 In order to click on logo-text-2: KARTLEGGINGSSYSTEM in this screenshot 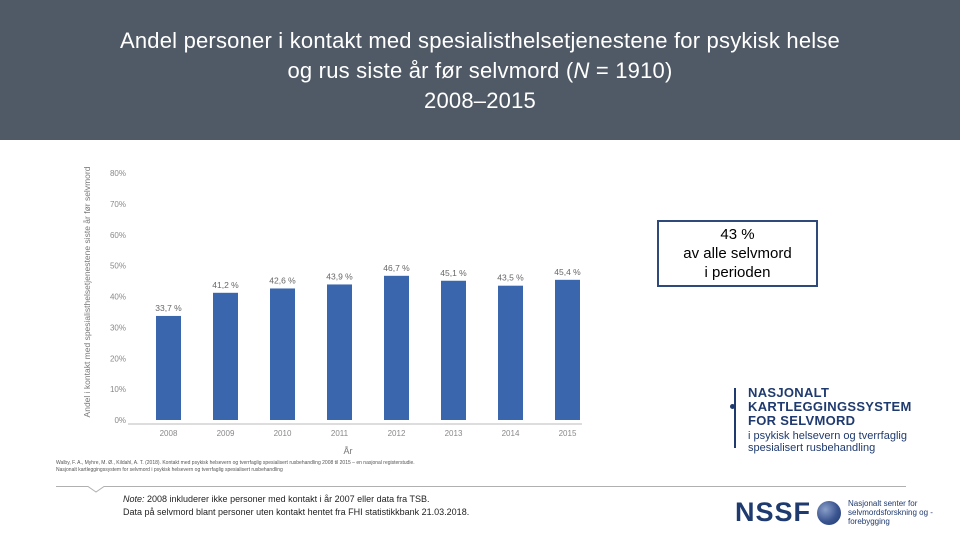, I will do `click(830, 406)`.